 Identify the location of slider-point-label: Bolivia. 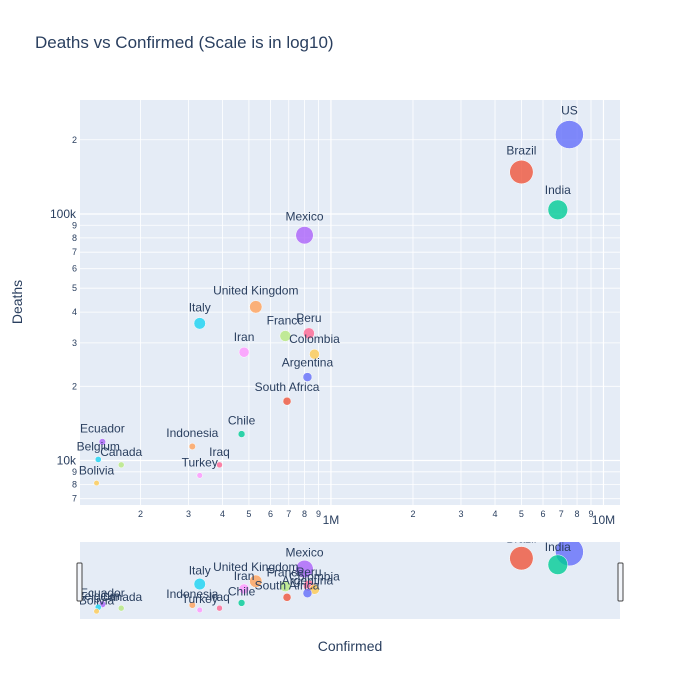
(97, 601).